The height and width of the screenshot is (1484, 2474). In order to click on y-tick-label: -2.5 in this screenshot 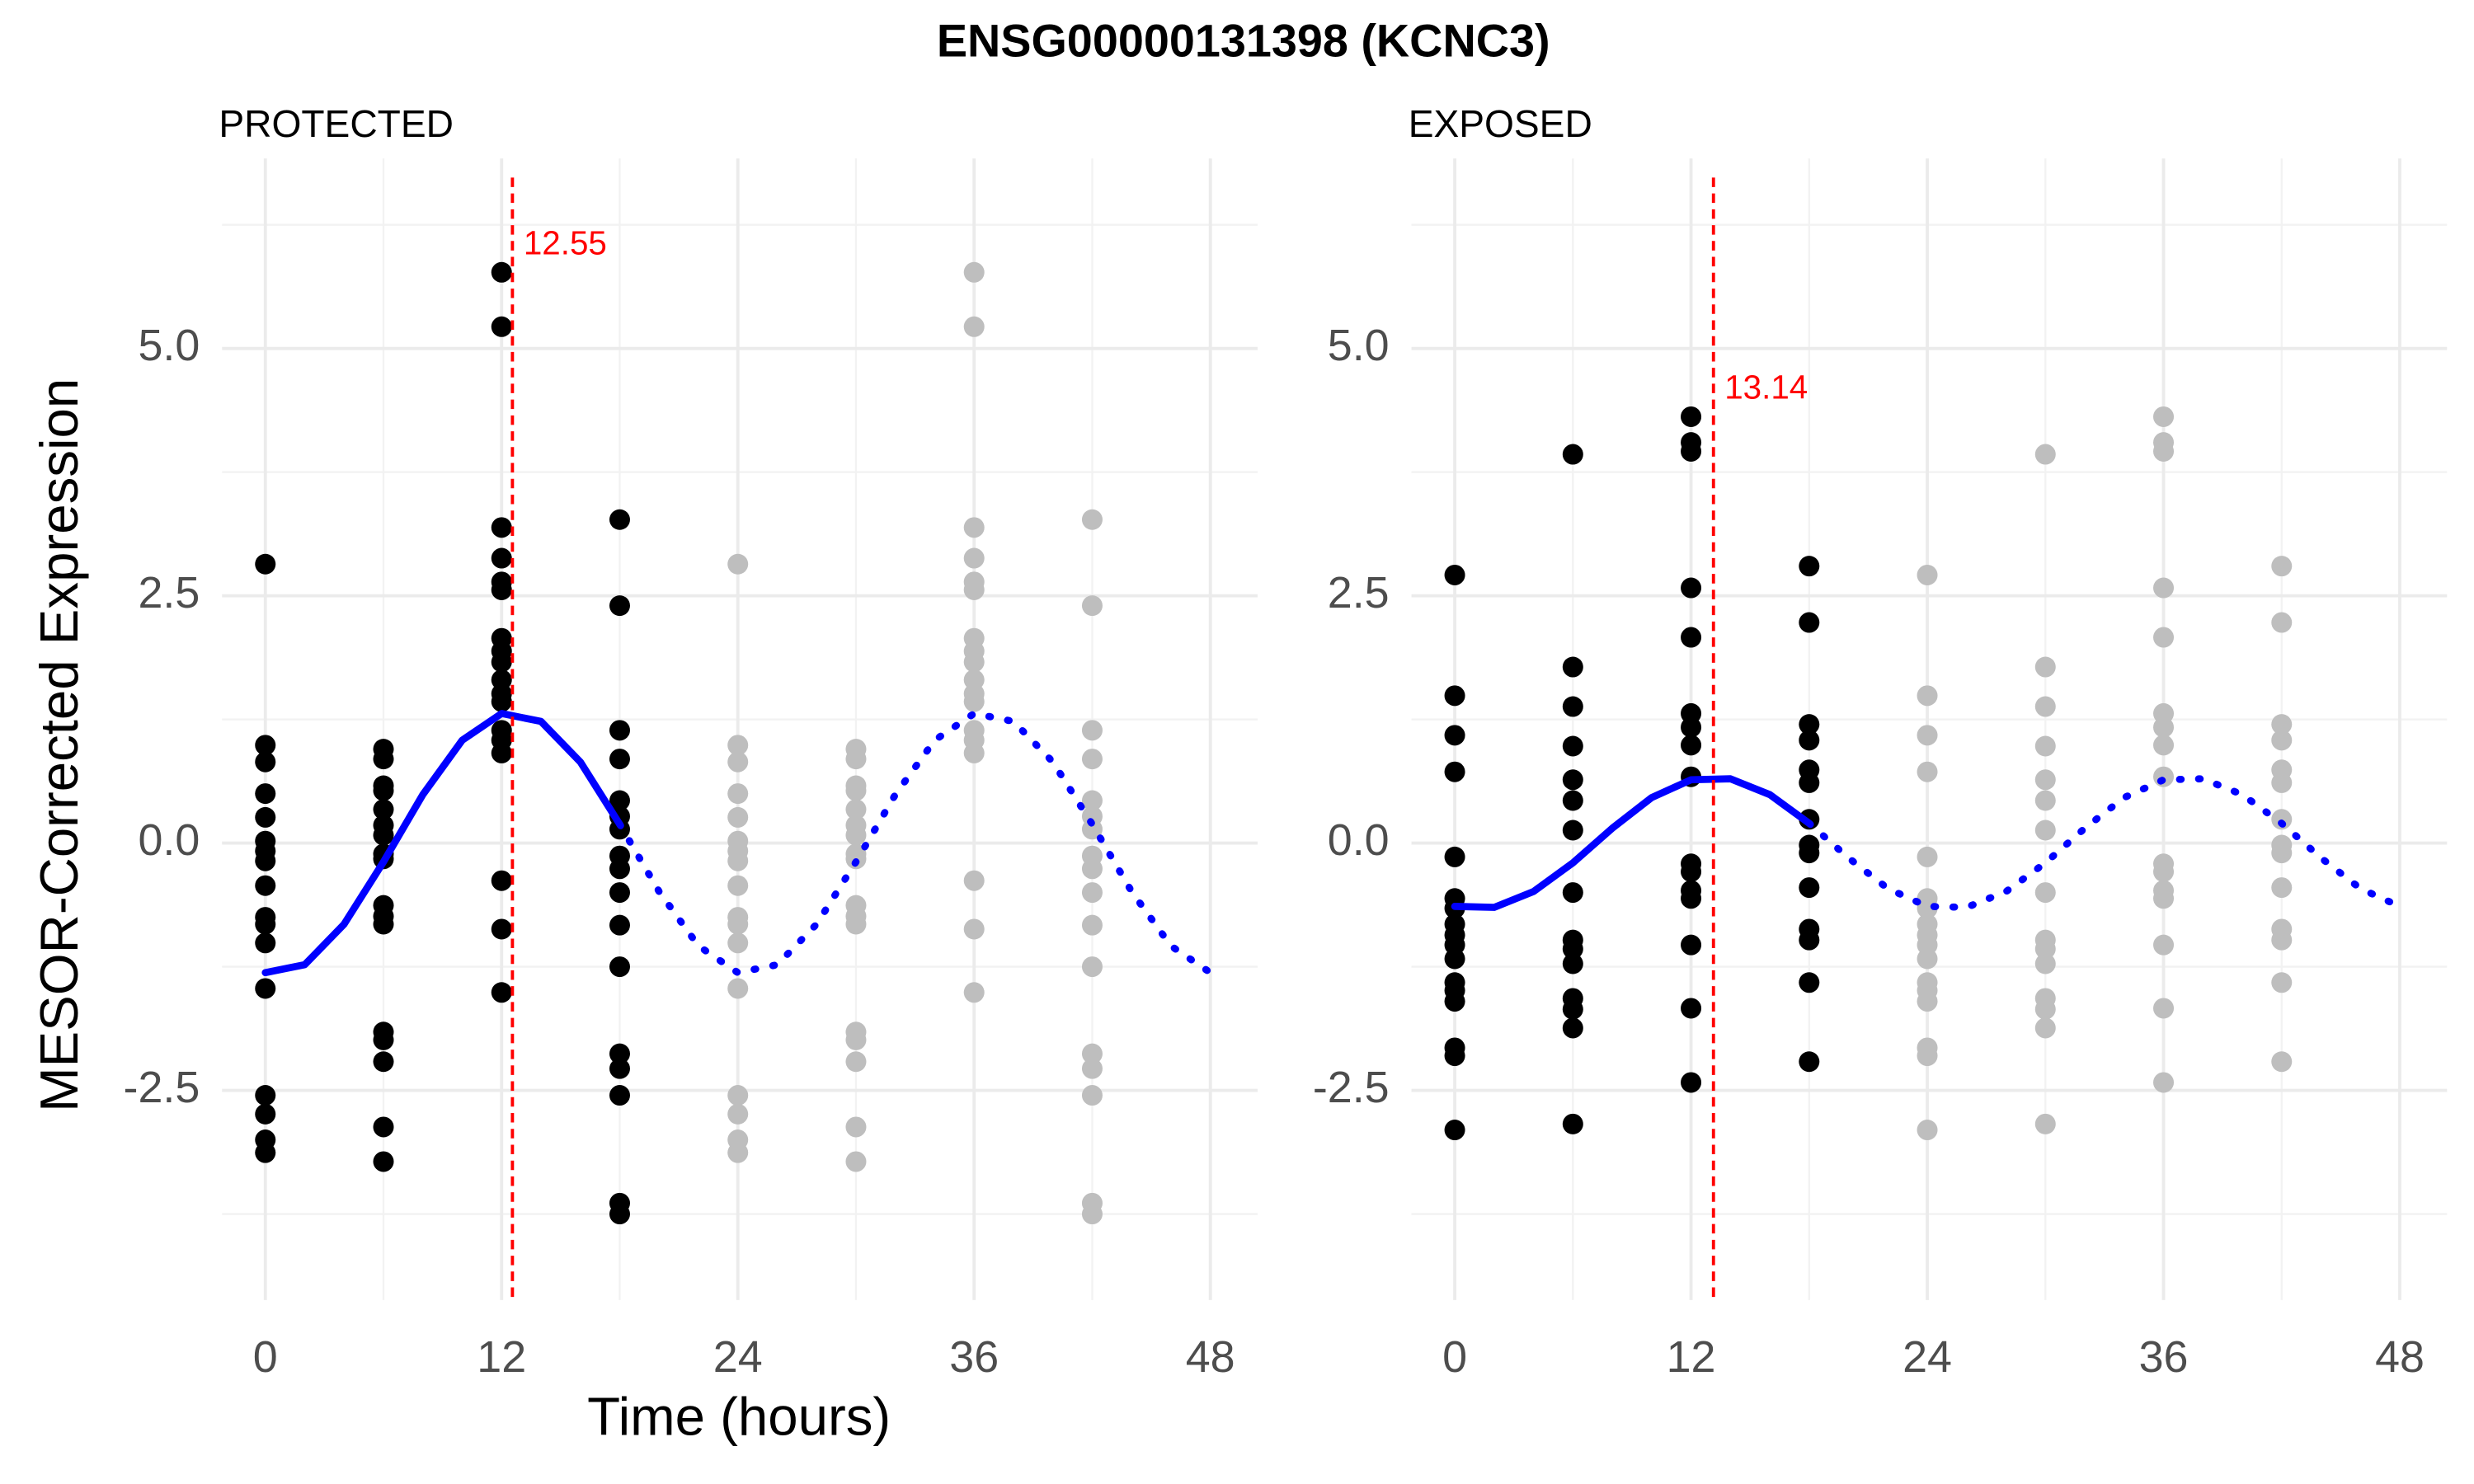, I will do `click(162, 1087)`.